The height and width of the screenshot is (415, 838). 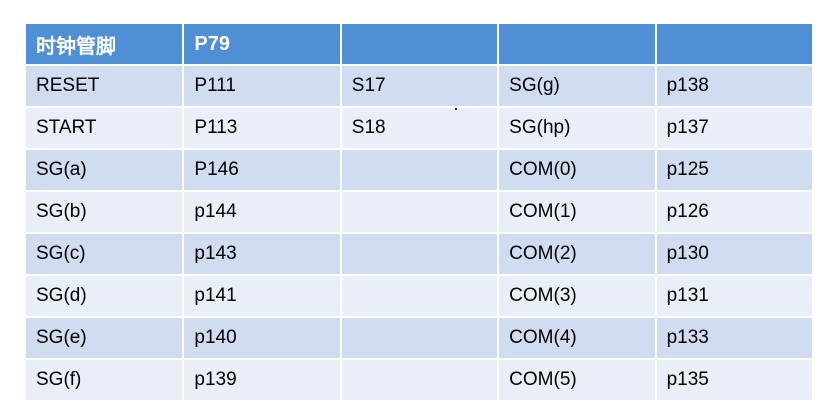 I want to click on table-cell: SG(e), so click(x=104, y=338).